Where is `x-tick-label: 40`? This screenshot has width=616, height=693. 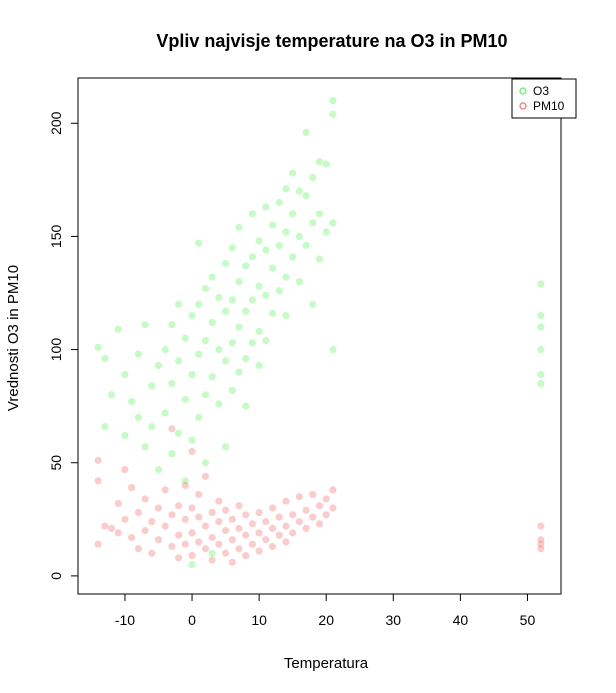
x-tick-label: 40 is located at coordinates (461, 620).